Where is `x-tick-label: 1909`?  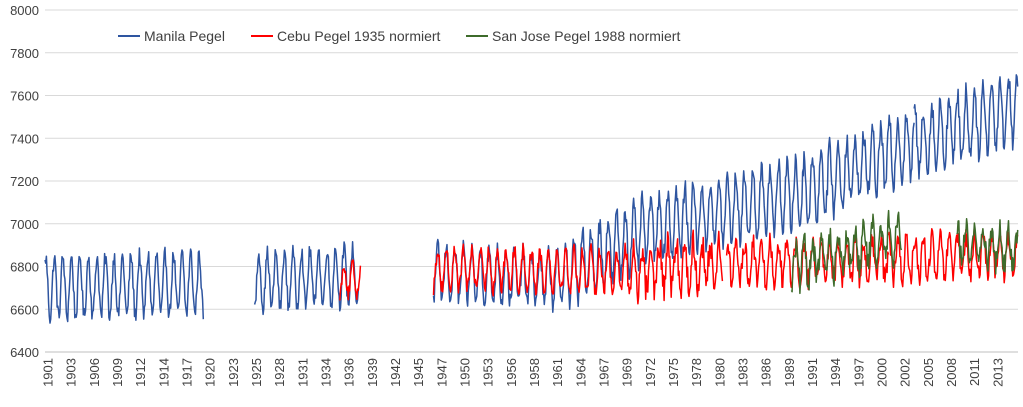 x-tick-label: 1909 is located at coordinates (117, 372).